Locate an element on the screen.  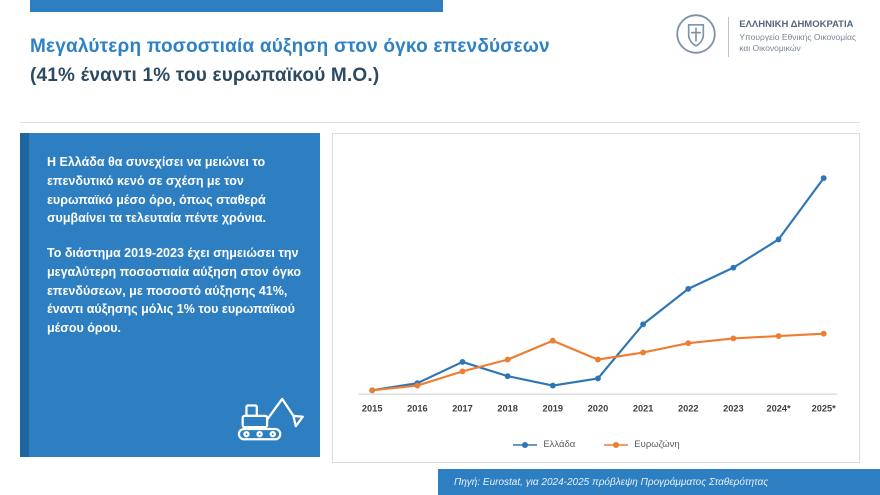
legend-item: Ελλάδα is located at coordinates (543, 444).